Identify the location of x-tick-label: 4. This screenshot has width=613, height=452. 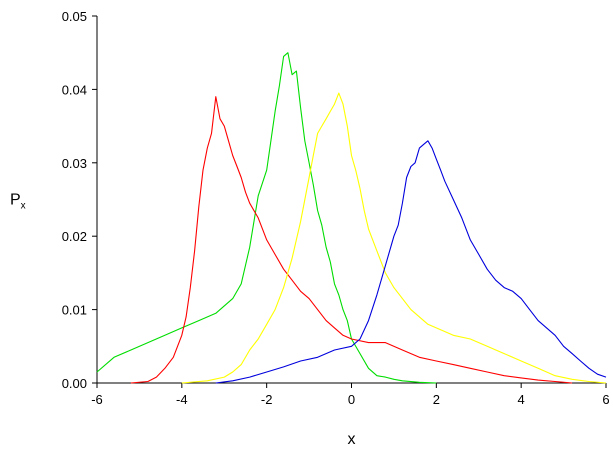
(521, 399).